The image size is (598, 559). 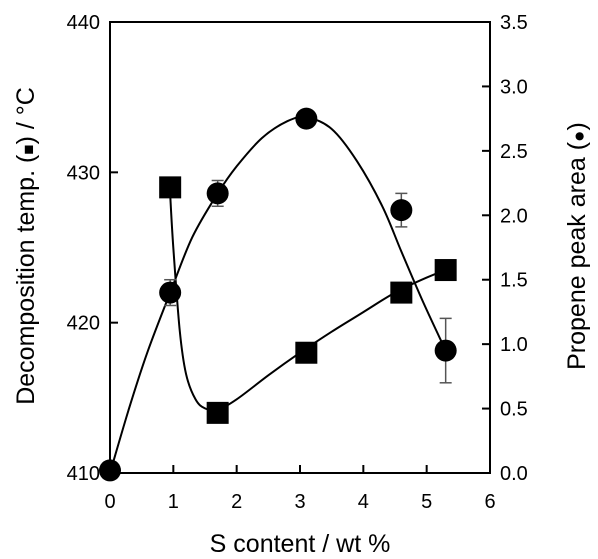 What do you see at coordinates (505, 248) in the screenshot?
I see `right-y-axis-ticks: 0.0 0.5 1.0 1.5 2.0 2.5 3.0 3.5` at bounding box center [505, 248].